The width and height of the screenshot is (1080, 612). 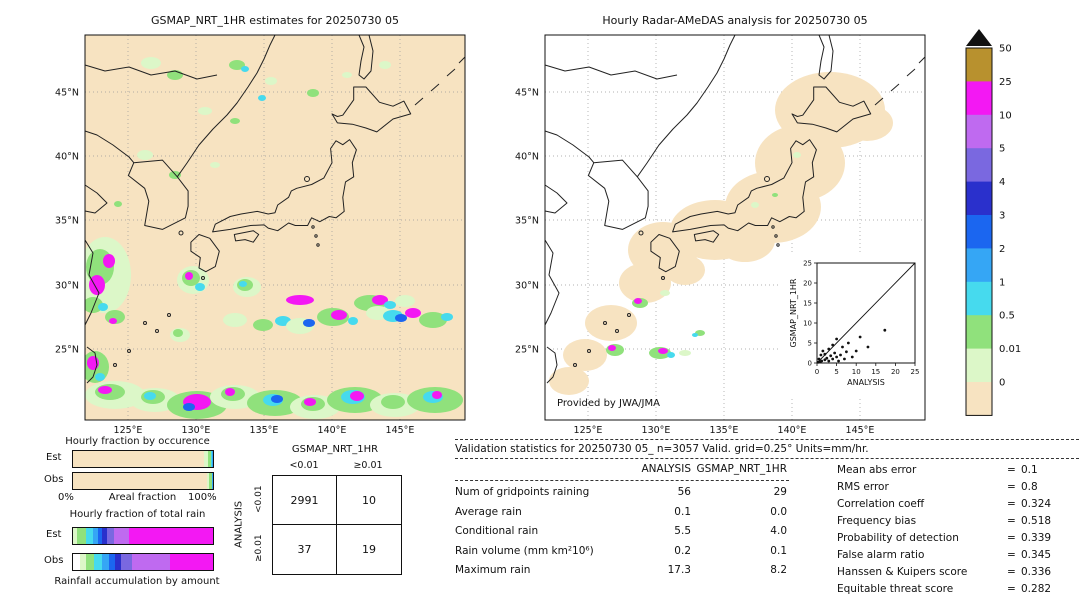 What do you see at coordinates (335, 449) in the screenshot?
I see `contingency-col-group: GSMAP_NRT_1HR` at bounding box center [335, 449].